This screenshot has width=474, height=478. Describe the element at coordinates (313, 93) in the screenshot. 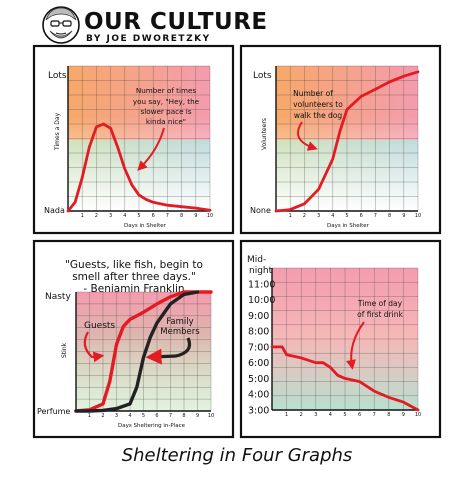

I see `p2-annotation-line-1: Number of` at that location.